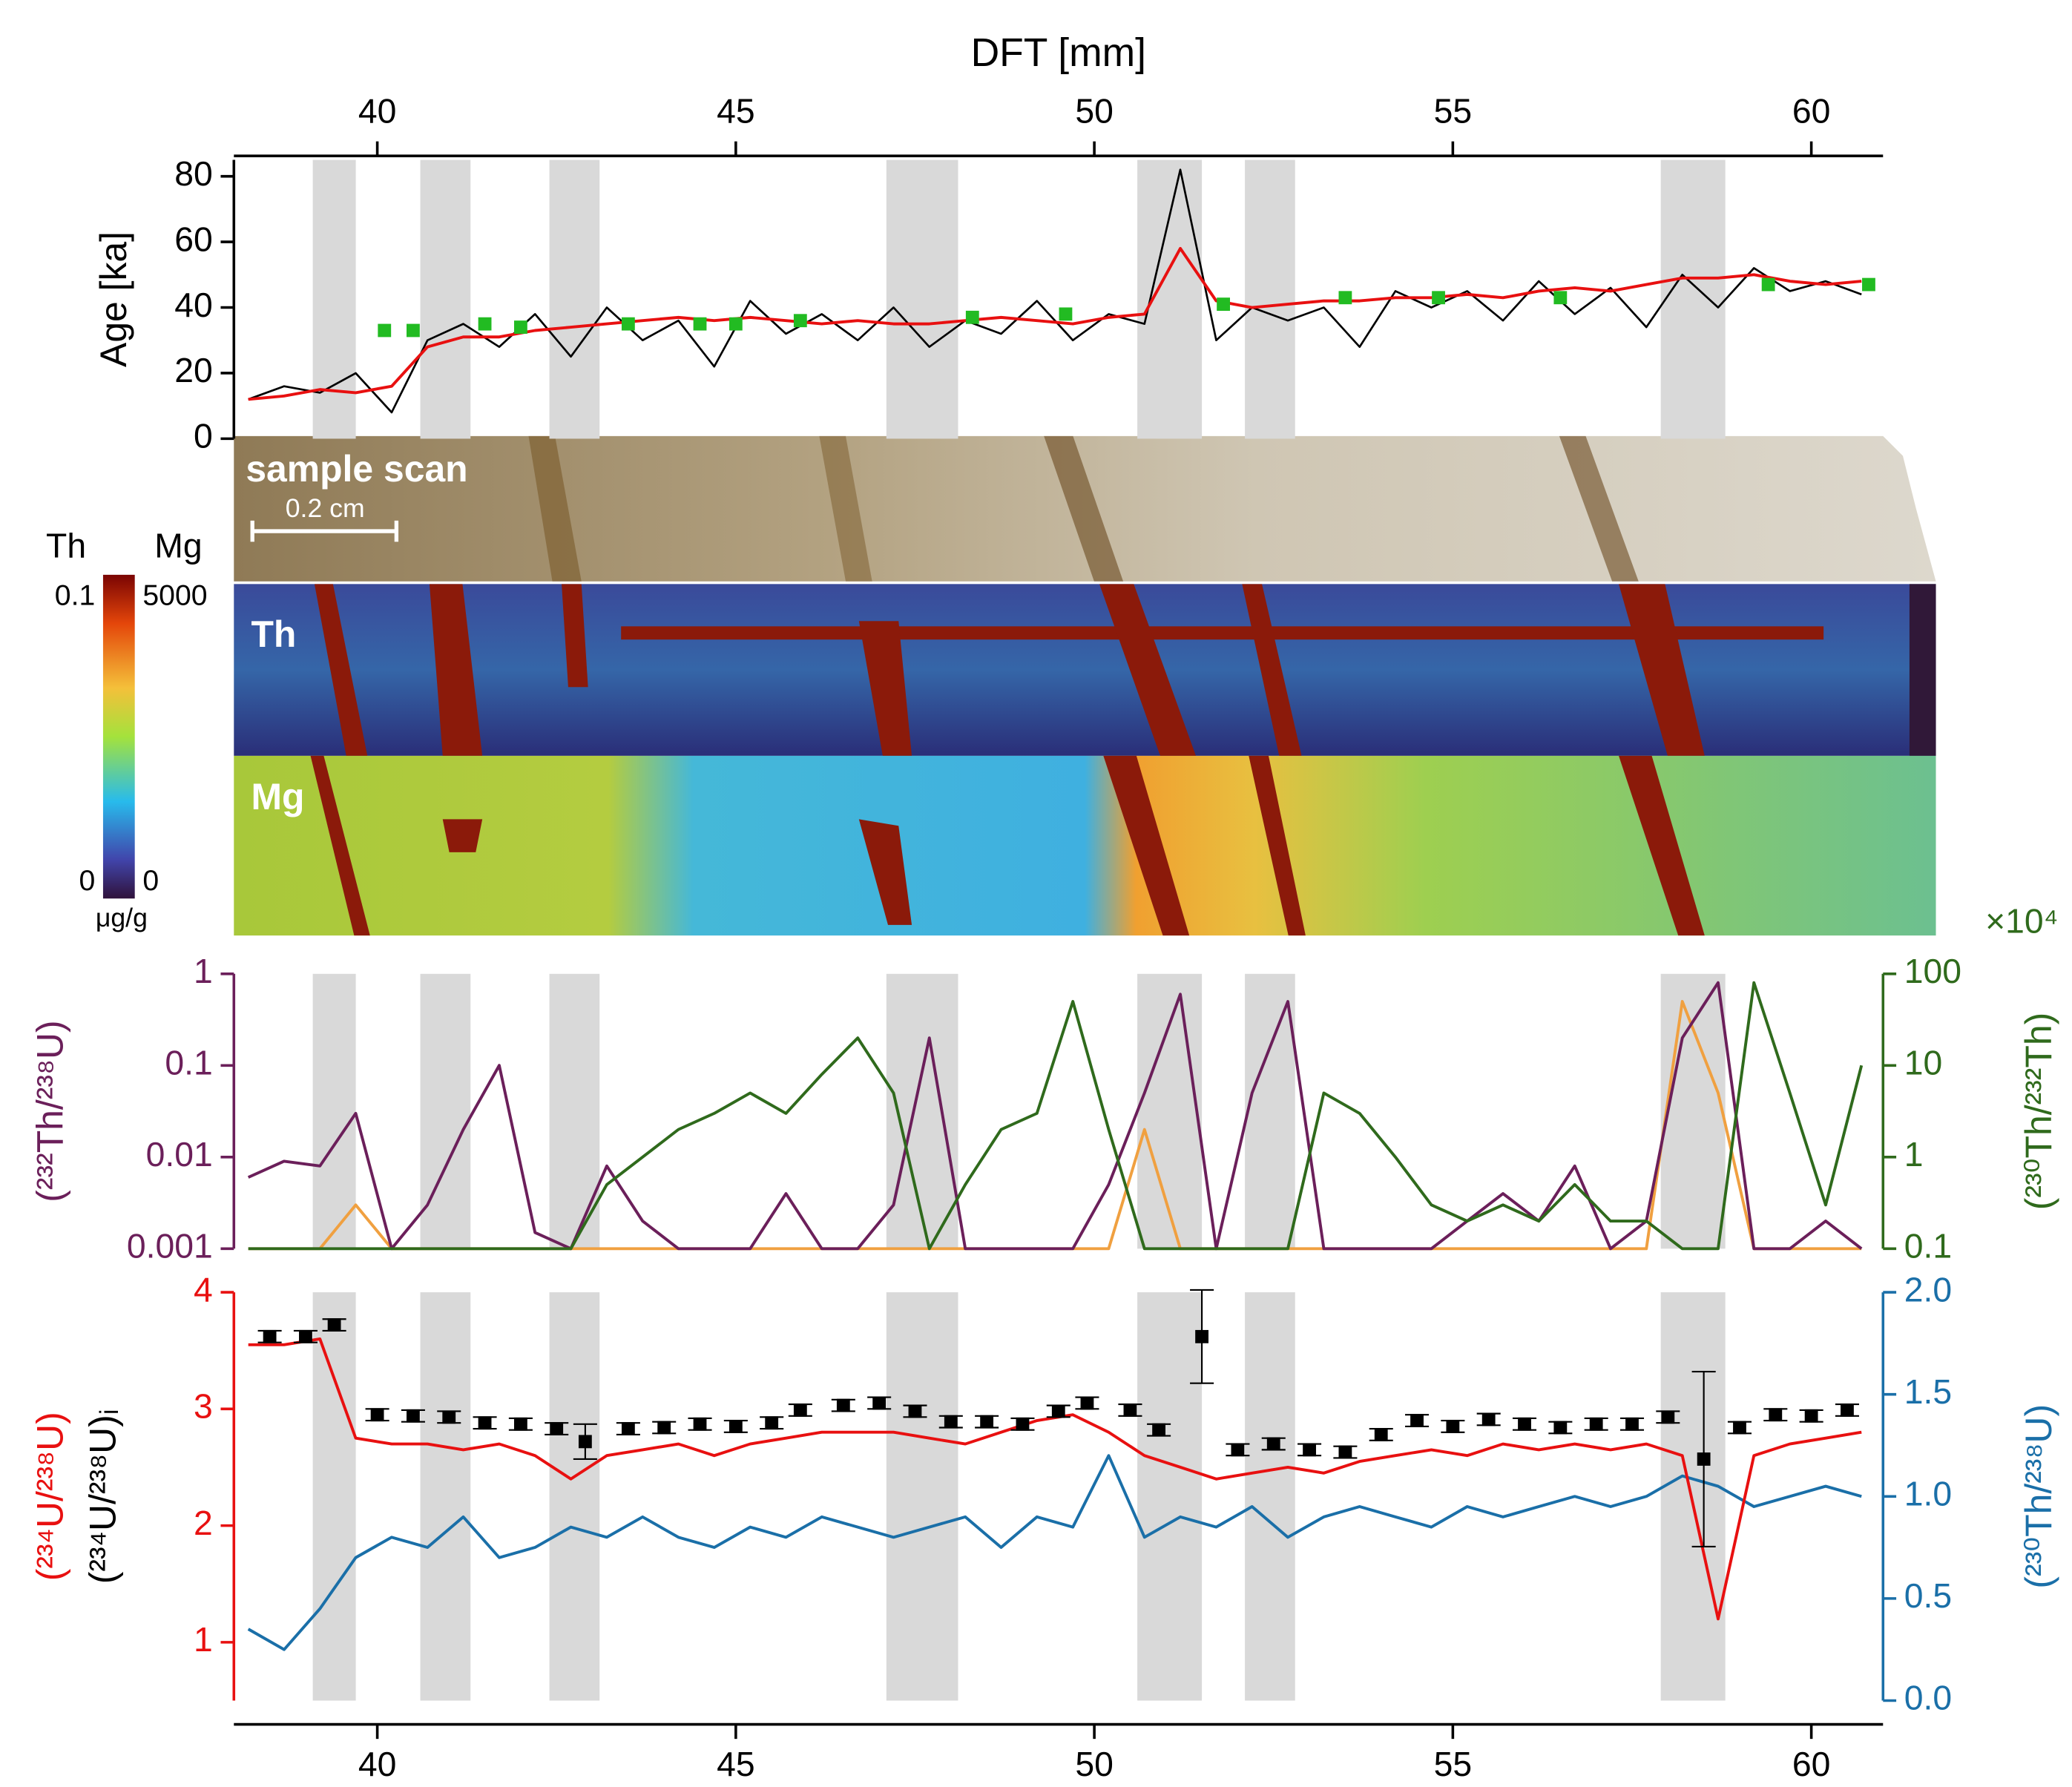 The height and width of the screenshot is (1787, 2072). I want to click on mg-map-label: Mg, so click(277, 796).